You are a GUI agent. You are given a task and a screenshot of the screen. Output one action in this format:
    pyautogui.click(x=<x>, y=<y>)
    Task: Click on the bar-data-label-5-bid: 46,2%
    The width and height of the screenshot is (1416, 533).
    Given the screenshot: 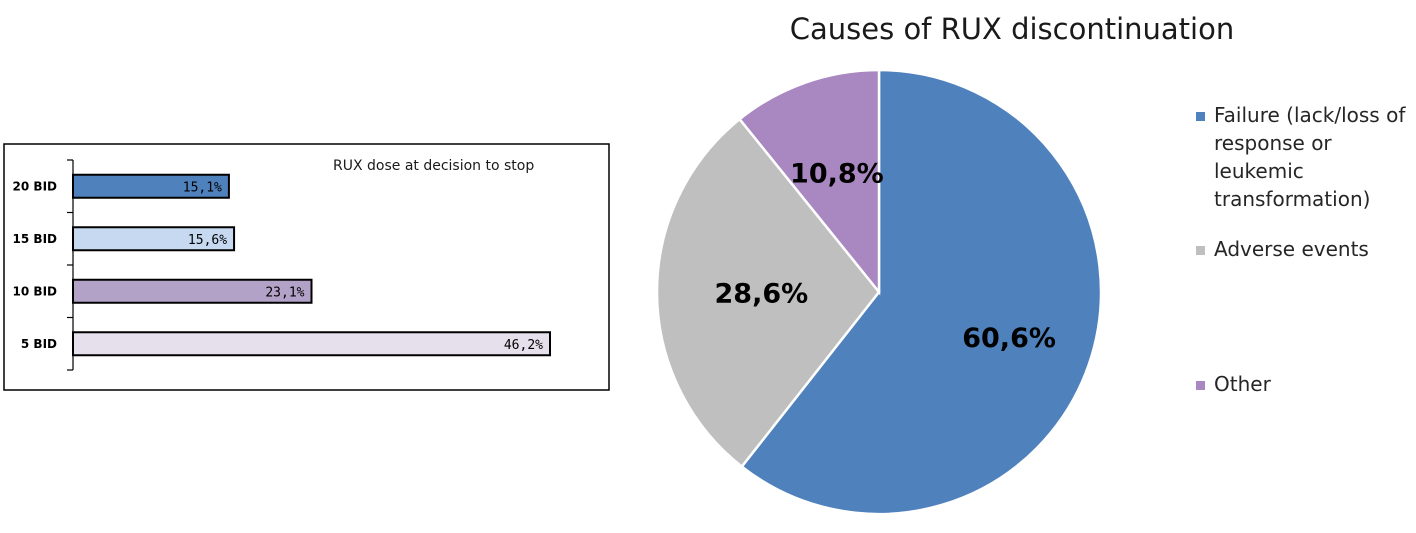 What is the action you would take?
    pyautogui.click(x=523, y=345)
    